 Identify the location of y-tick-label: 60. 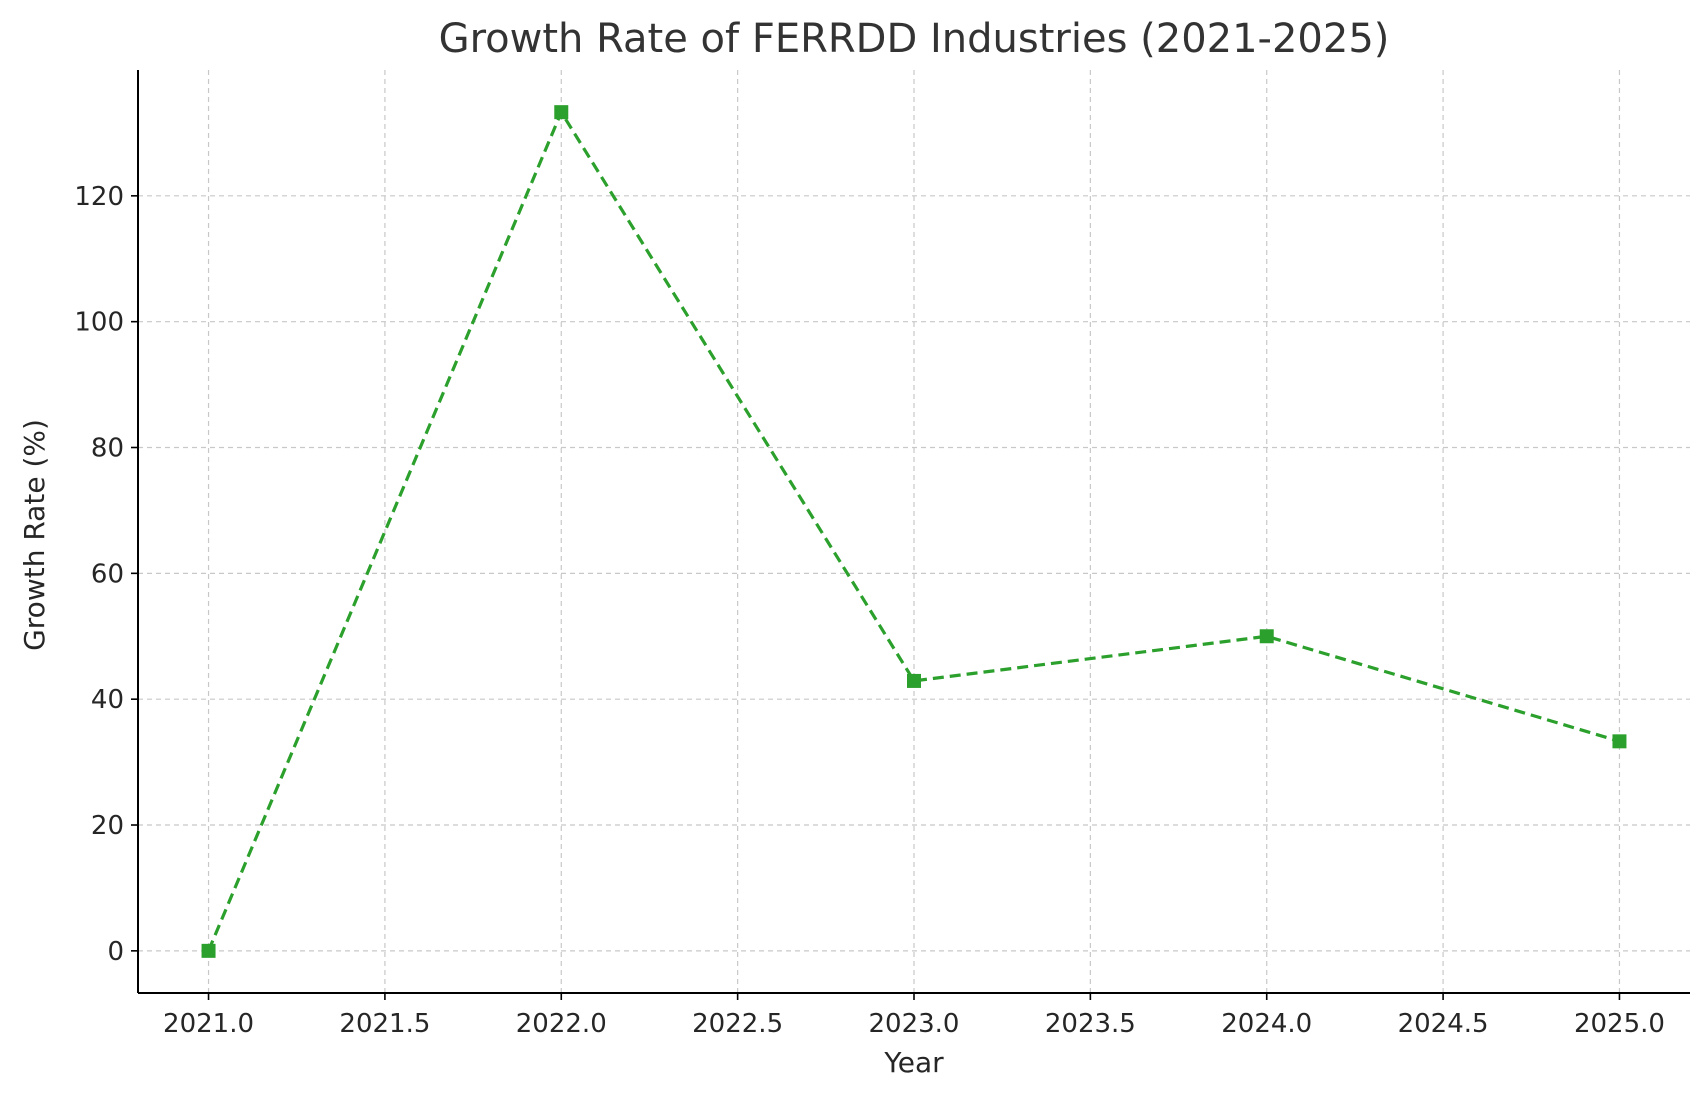
(107, 574).